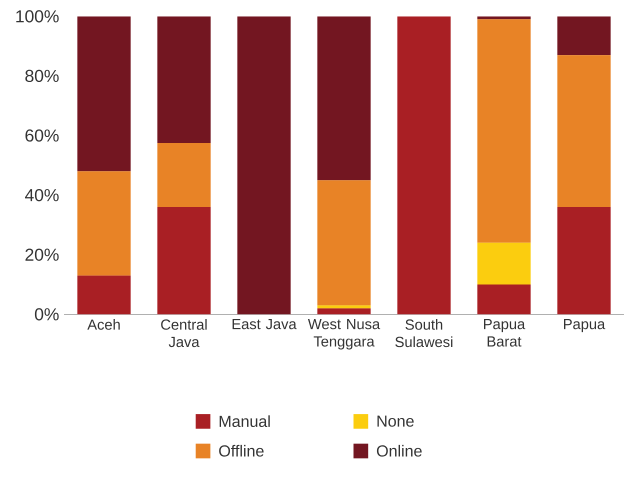  Describe the element at coordinates (42, 135) in the screenshot. I see `y-tick-label: 60%` at that location.